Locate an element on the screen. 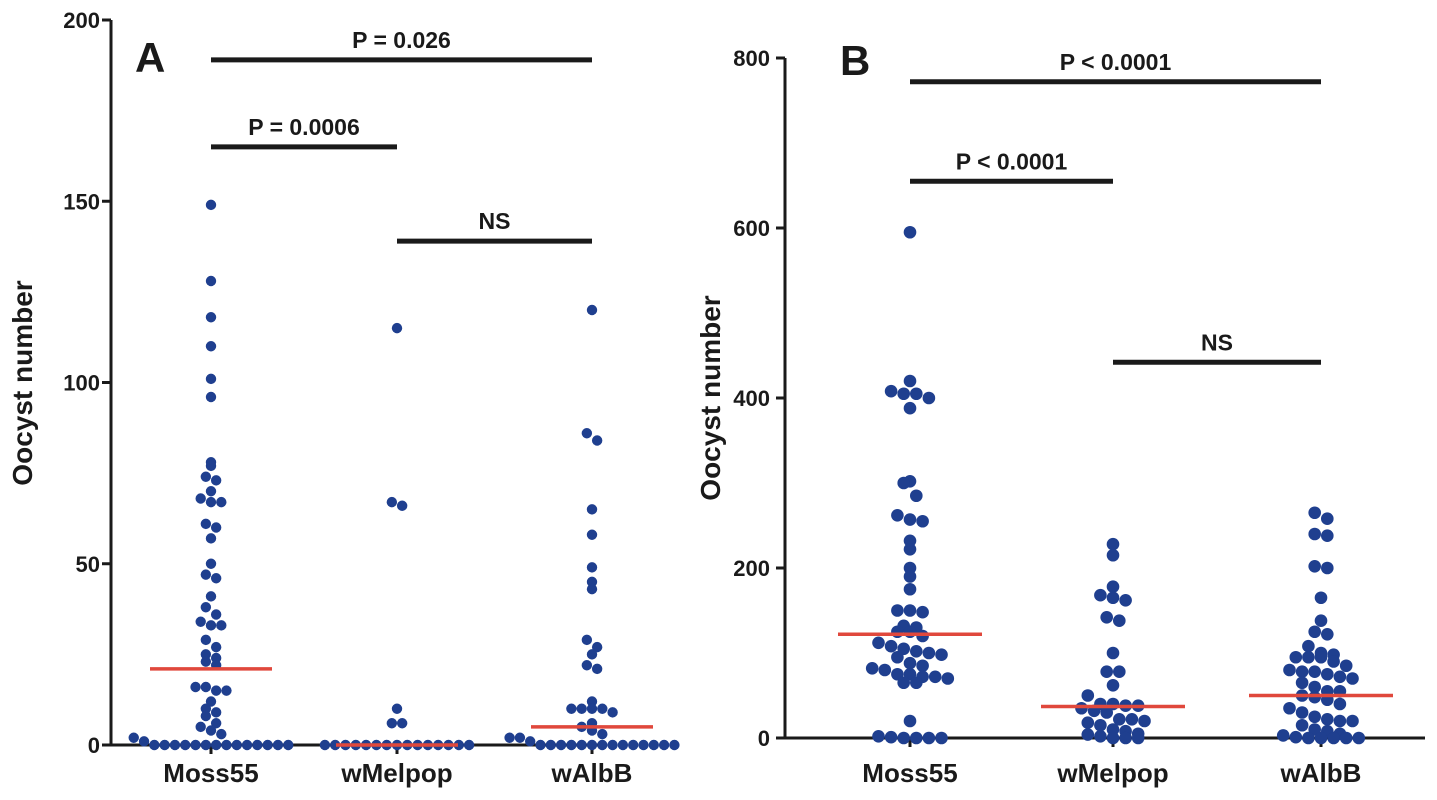 The height and width of the screenshot is (800, 1437). significance-label: P < 0.0001 is located at coordinates (1116, 62).